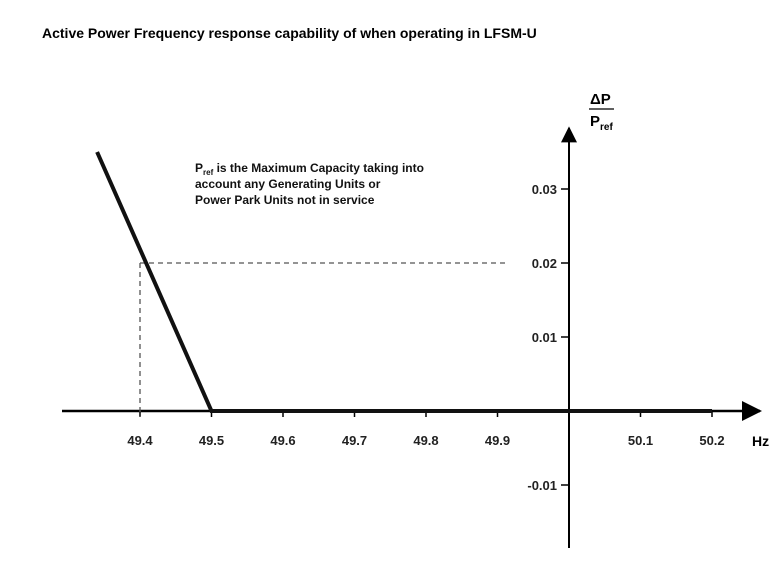 Image resolution: width=780 pixels, height=564 pixels. I want to click on annotation-line-2: account any Generating Units or, so click(288, 184).